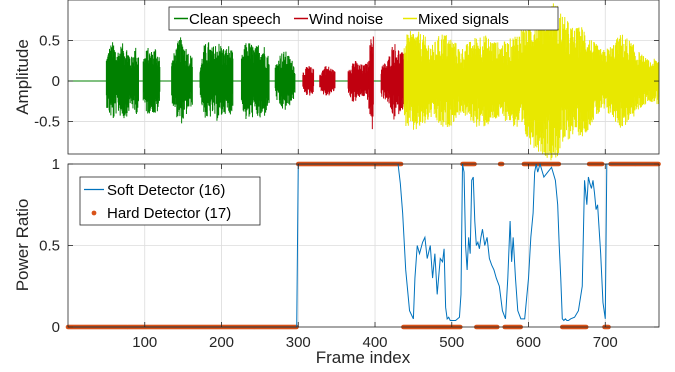 The image size is (675, 372). I want to click on bottom-legend-box, so click(170, 201).